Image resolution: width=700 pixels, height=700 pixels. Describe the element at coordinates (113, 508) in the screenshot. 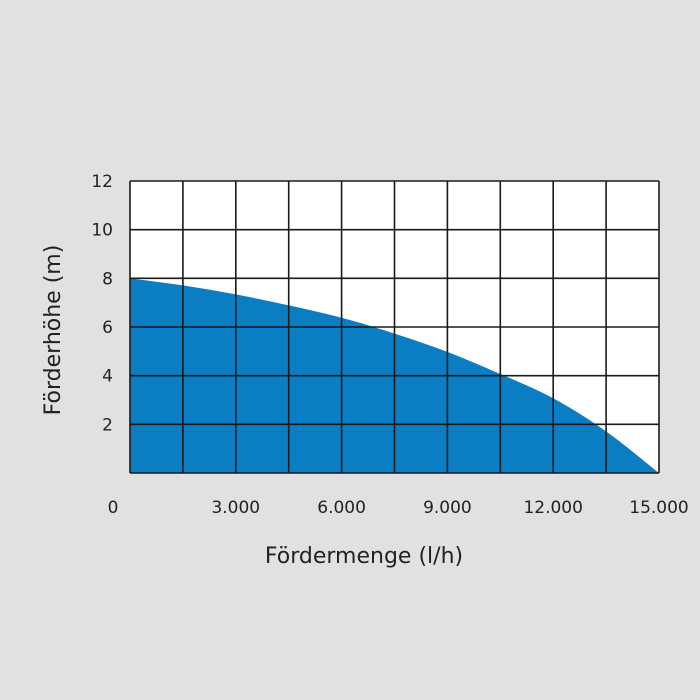

I see `x-tick-label: 0` at that location.